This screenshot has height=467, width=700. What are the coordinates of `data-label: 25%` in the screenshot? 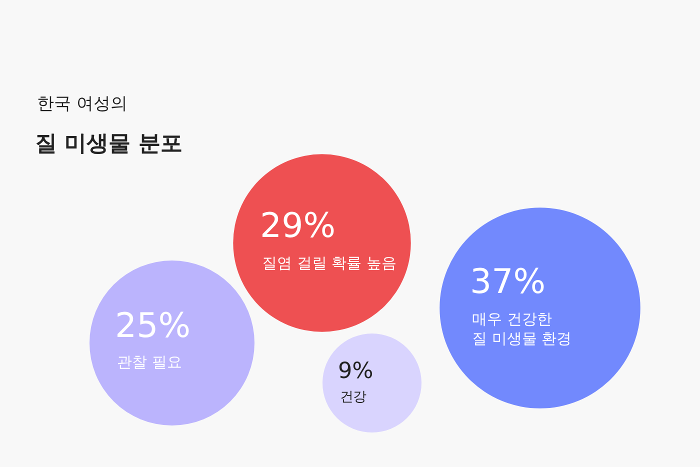 It's located at (153, 326).